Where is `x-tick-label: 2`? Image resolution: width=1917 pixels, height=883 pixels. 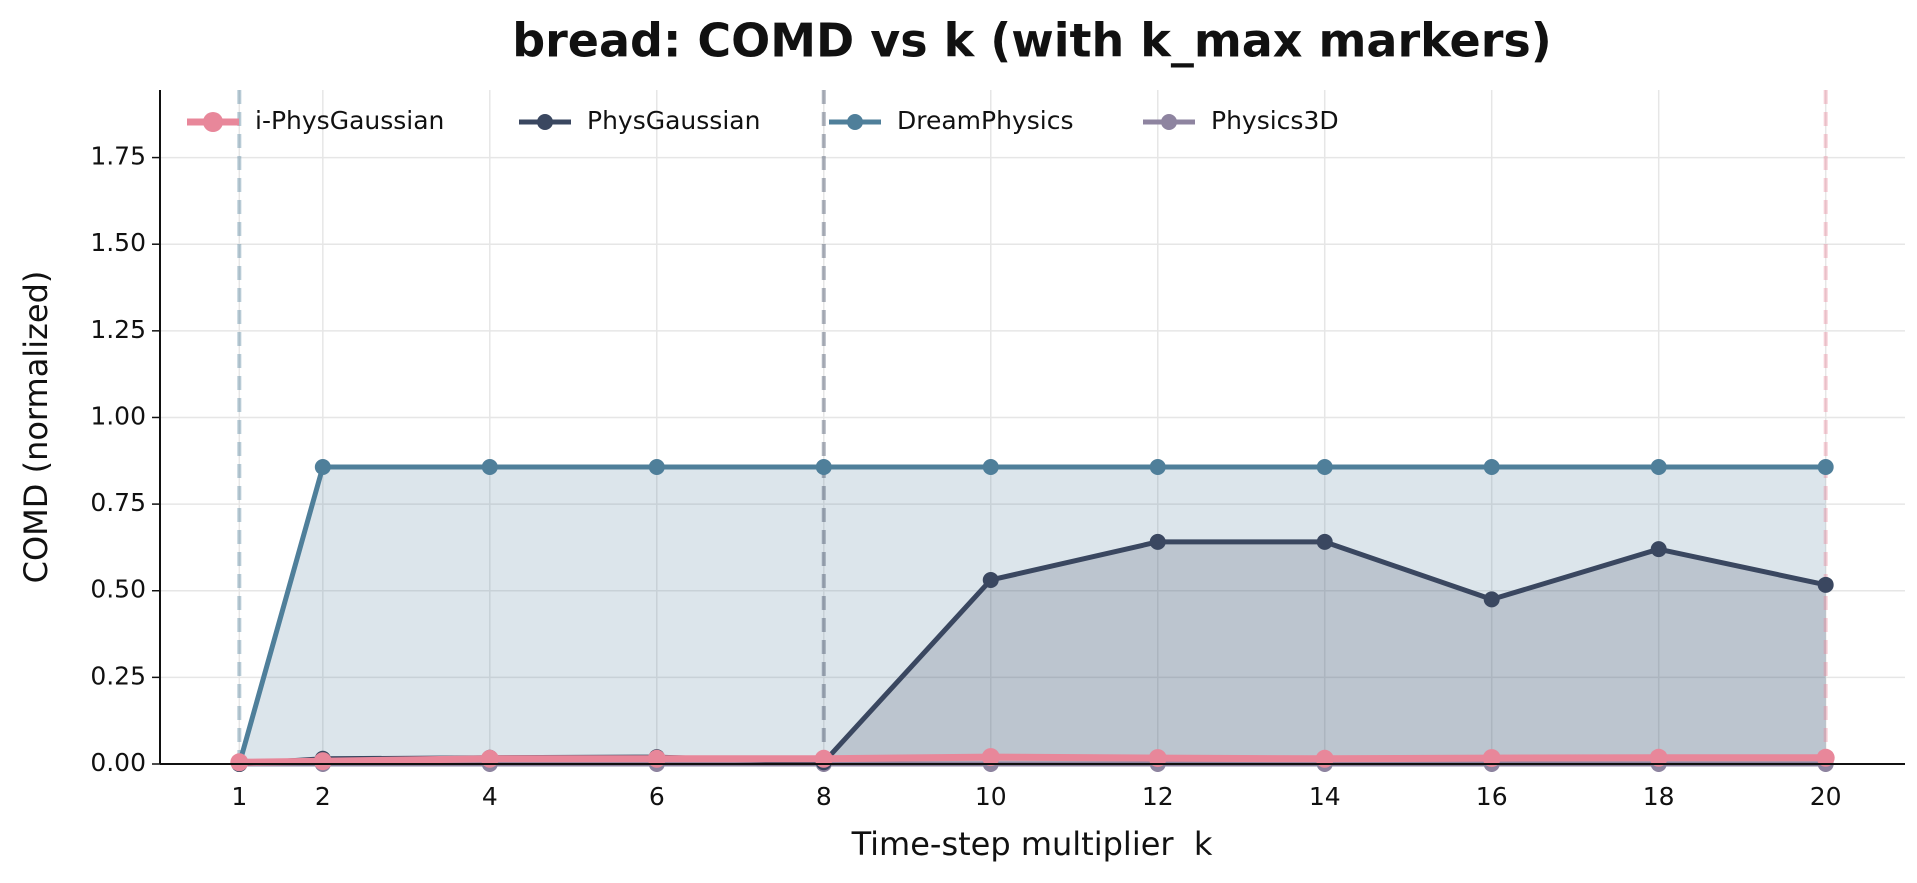 x-tick-label: 2 is located at coordinates (323, 796).